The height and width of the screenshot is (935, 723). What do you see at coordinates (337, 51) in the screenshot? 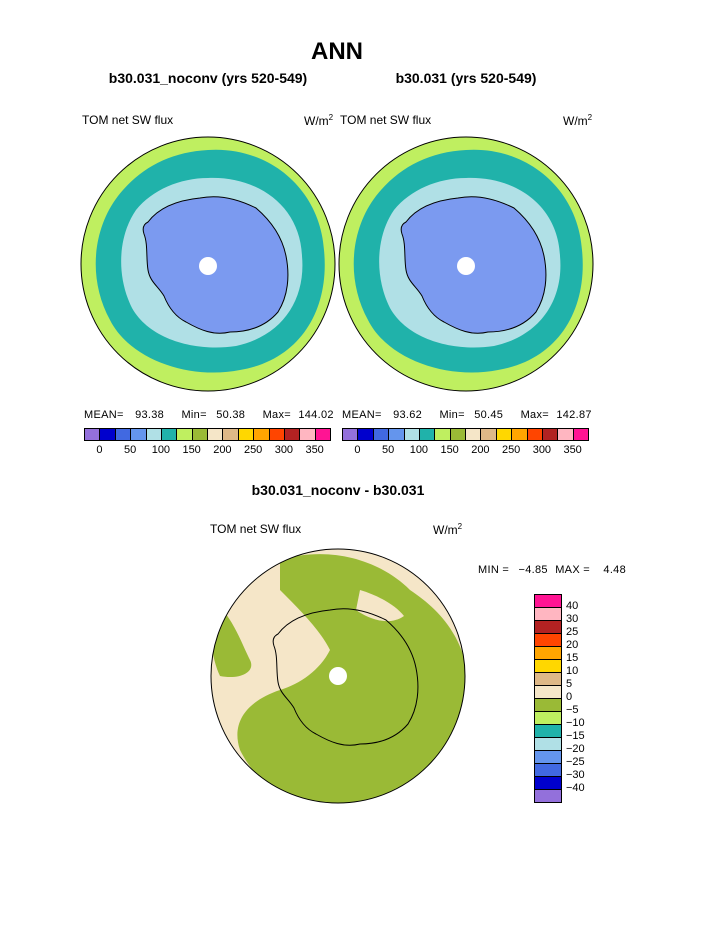
I see `page-title: ANN` at bounding box center [337, 51].